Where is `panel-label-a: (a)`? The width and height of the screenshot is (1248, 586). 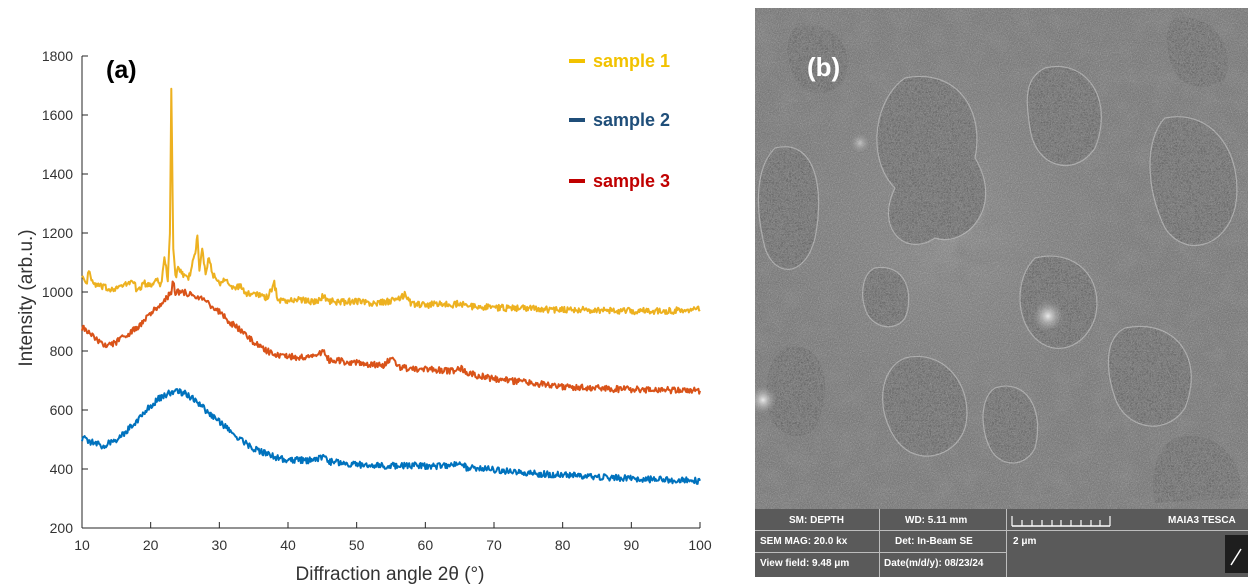
panel-label-a: (a) is located at coordinates (121, 70).